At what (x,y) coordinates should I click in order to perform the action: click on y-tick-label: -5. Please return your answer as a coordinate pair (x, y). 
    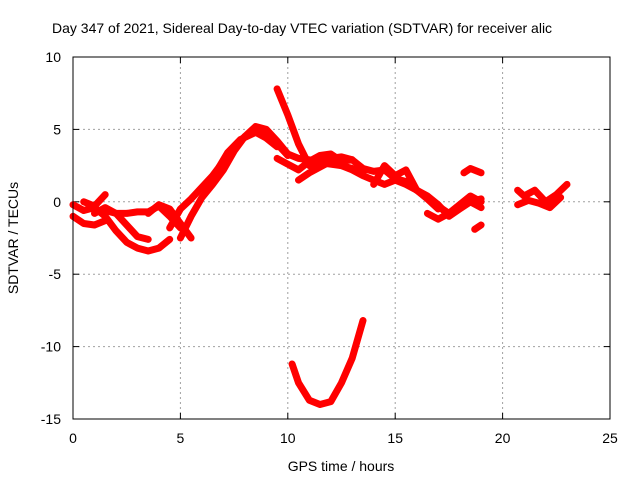
    Looking at the image, I should click on (55, 274).